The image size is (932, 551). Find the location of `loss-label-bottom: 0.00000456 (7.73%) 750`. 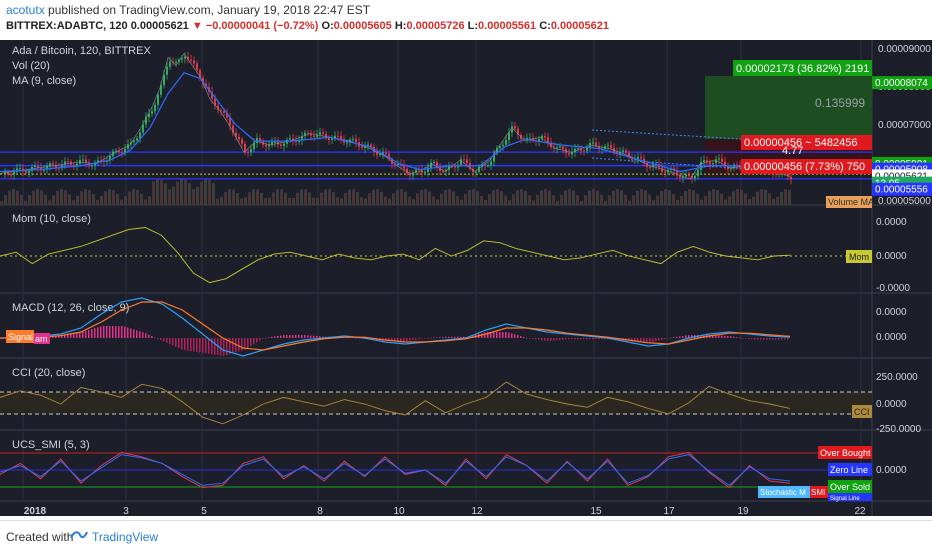

loss-label-bottom: 0.00000456 (7.73%) 750 is located at coordinates (806, 166).